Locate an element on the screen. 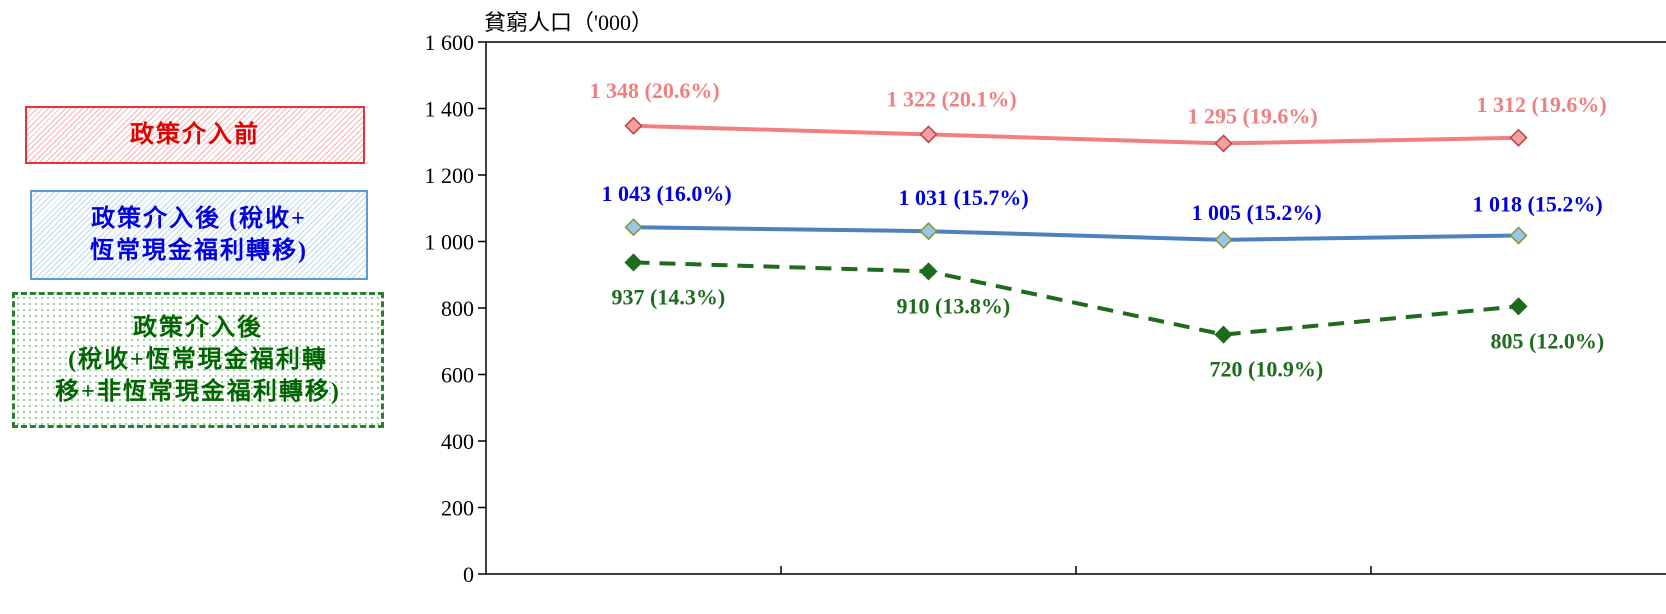 This screenshot has height=614, width=1666. legend-after-all: 政策介入後 (稅收+恆常現金福利轉 移+非恆常現金福利轉移) is located at coordinates (198, 360).